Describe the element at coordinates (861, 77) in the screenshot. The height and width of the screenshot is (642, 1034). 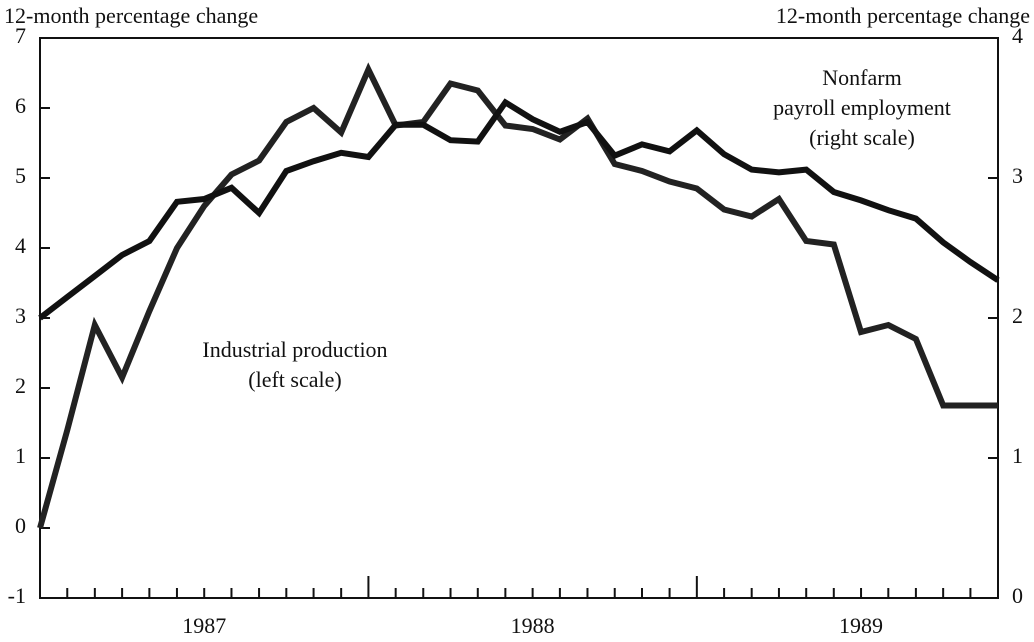
I see `series-annotation: Nonfarm` at that location.